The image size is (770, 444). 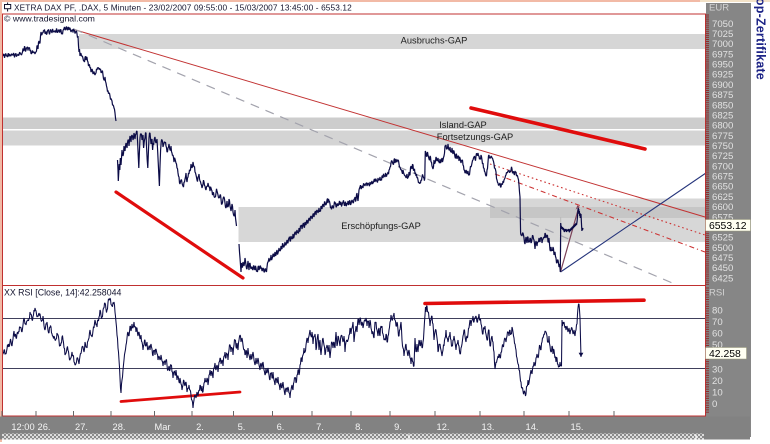 I want to click on svg-text: 5., so click(x=242, y=427).